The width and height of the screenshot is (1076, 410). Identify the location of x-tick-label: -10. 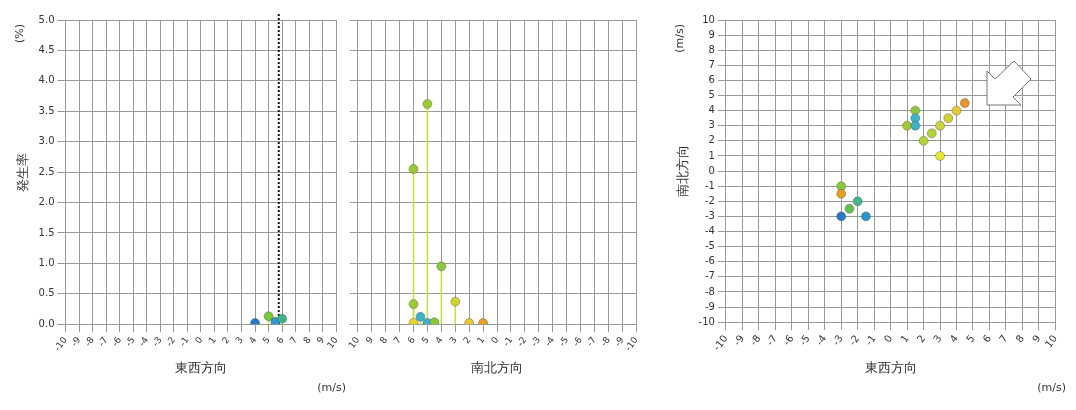
(61, 343).